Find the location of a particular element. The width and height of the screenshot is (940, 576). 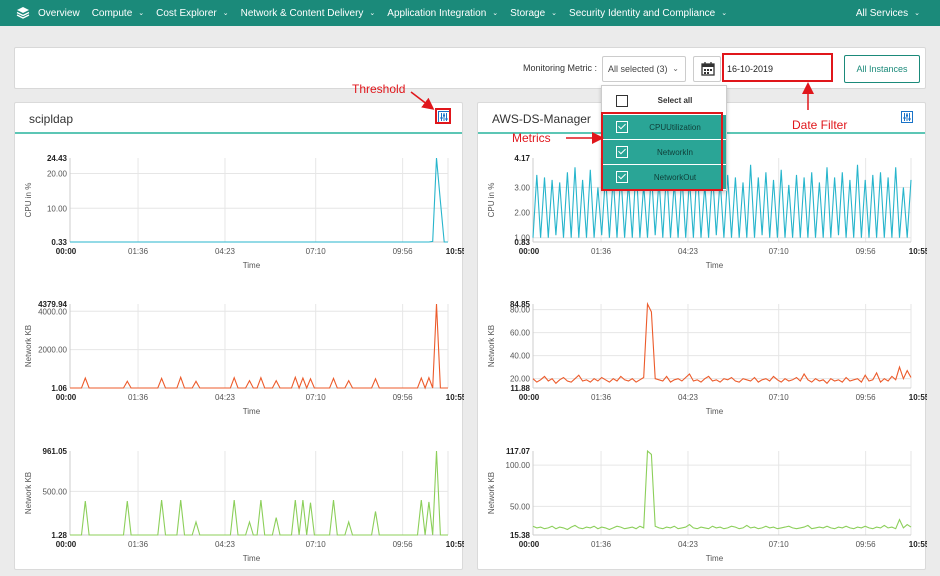

dropdown-option-label: NetworkOut is located at coordinates (675, 177).